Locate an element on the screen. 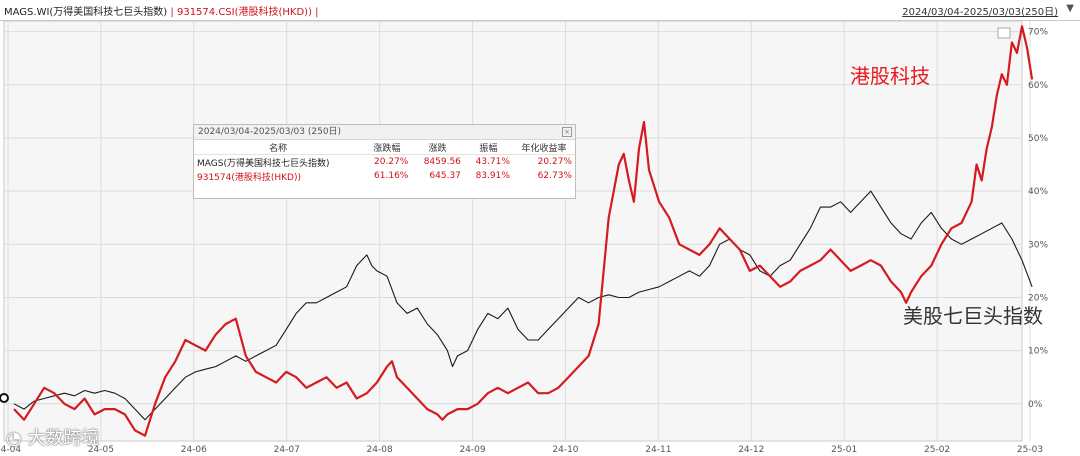 This screenshot has width=1080, height=456. annotation-hk-tech: 港股科技 is located at coordinates (890, 76).